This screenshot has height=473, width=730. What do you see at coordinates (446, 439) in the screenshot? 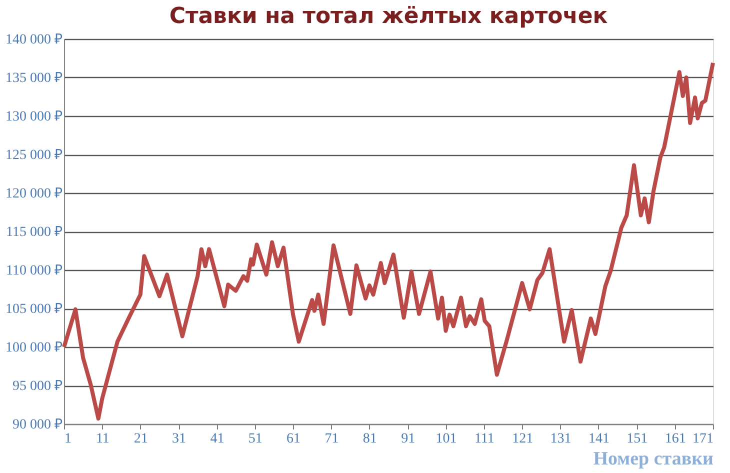
I see `x-tick-label: 101` at bounding box center [446, 439].